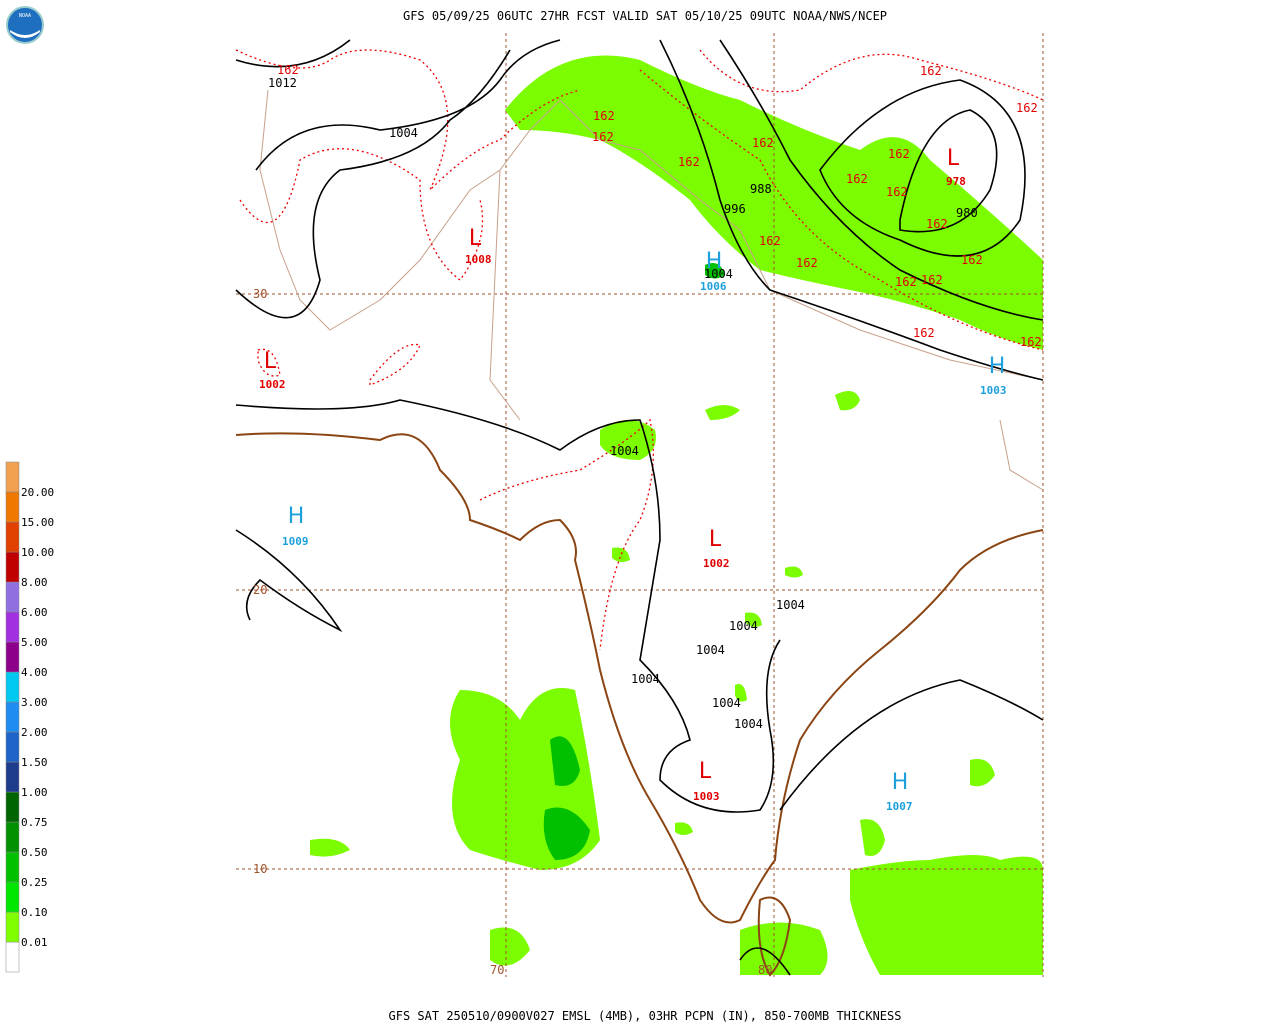 This screenshot has width=1280, height=1028. What do you see at coordinates (34, 672) in the screenshot?
I see `legend-label: 4.00` at bounding box center [34, 672].